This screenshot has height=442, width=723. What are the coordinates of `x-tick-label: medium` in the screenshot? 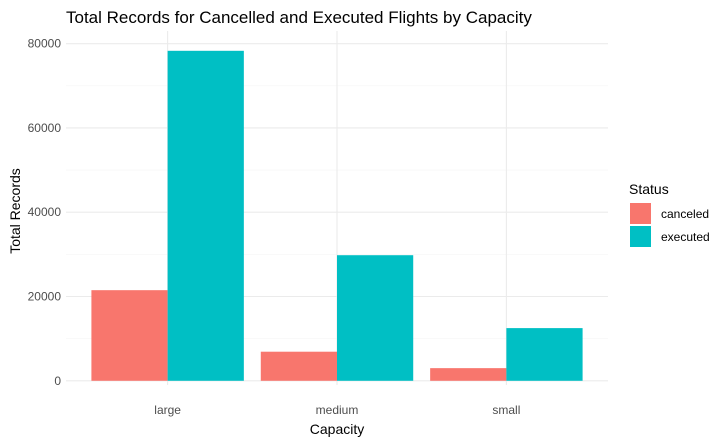 It's located at (337, 410).